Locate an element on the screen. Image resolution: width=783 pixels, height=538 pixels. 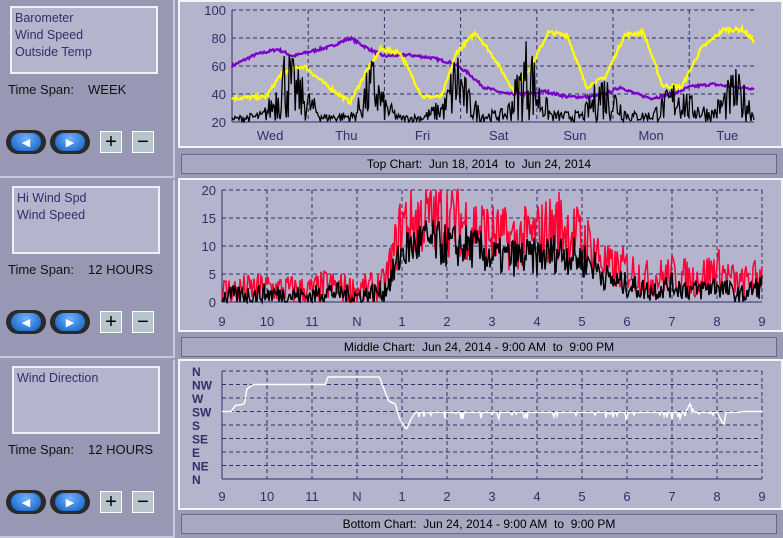
list-item: Wind Direction is located at coordinates (58, 378).